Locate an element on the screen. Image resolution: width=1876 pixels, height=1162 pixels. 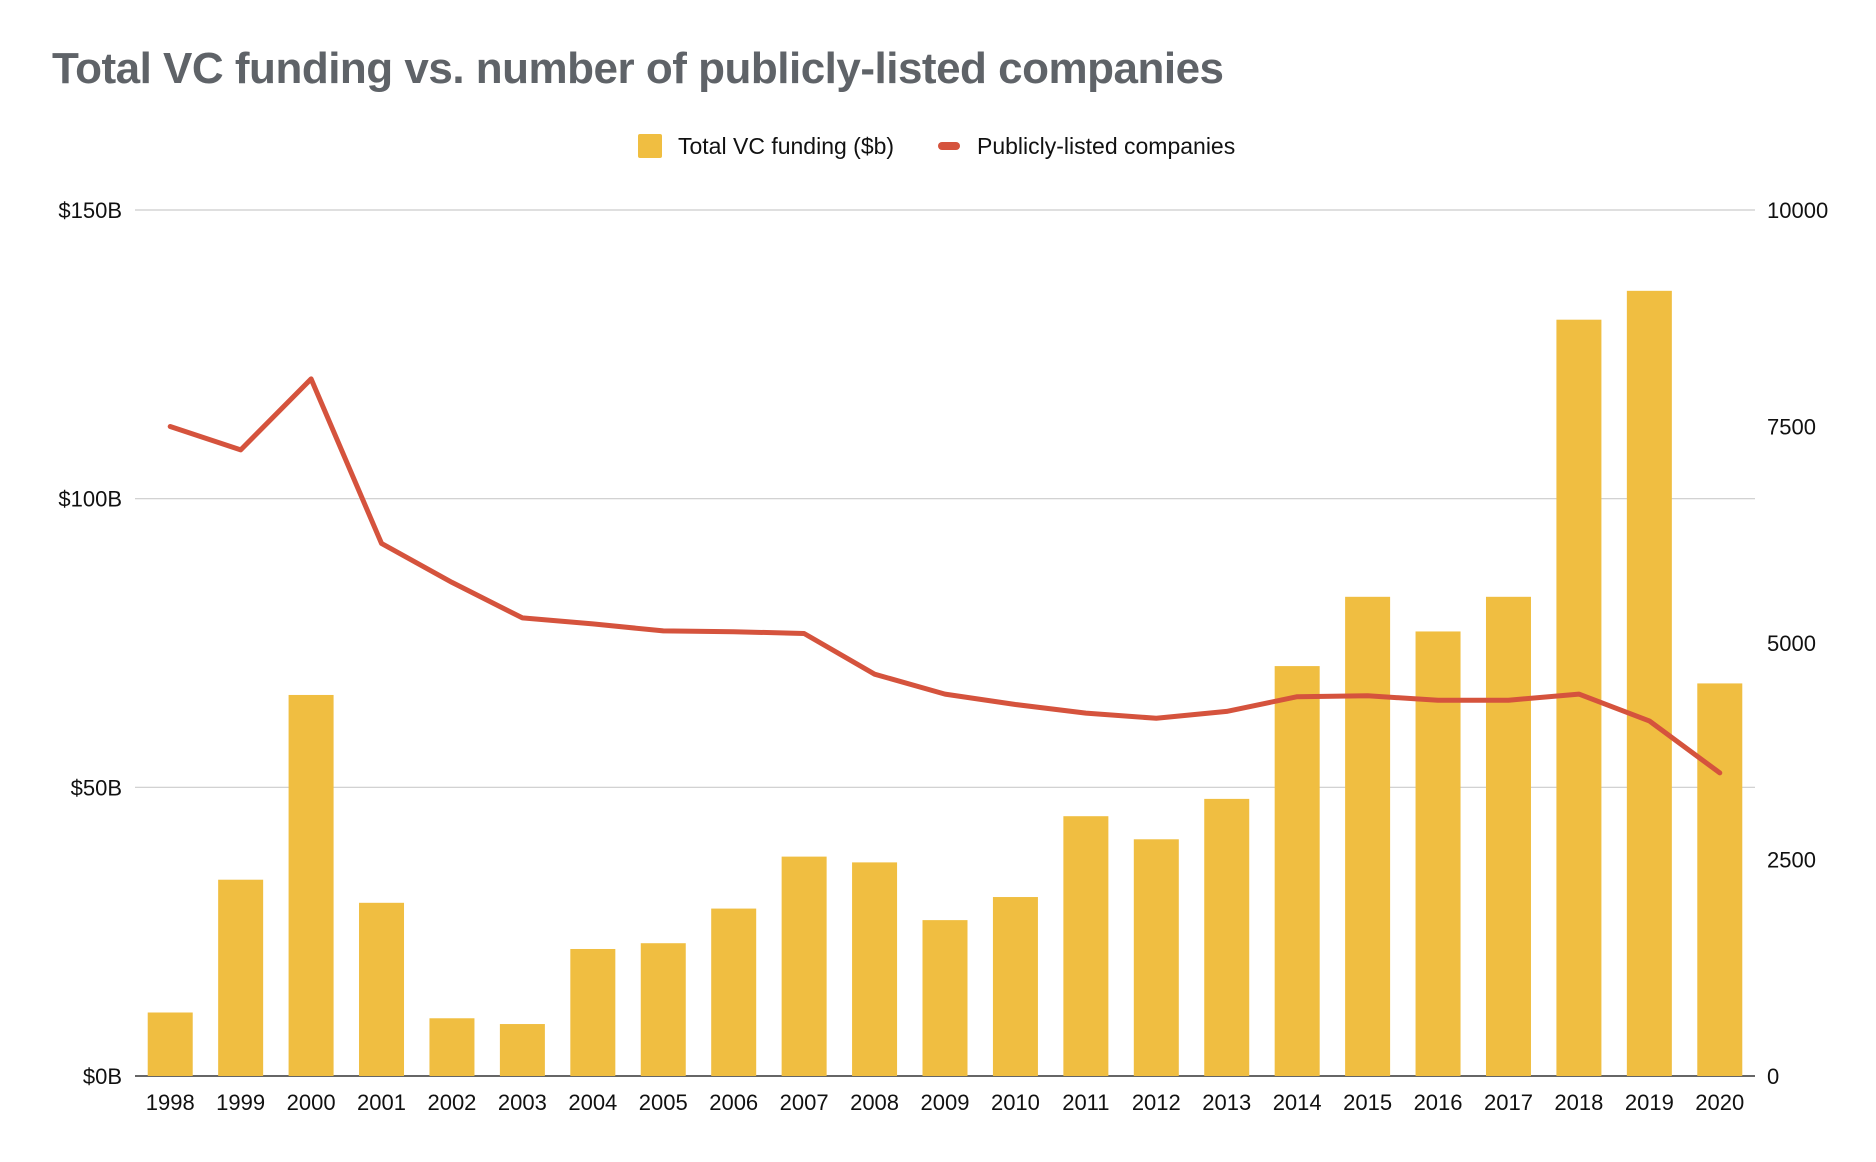
x-tick-label-2017: 2017 is located at coordinates (1508, 1102).